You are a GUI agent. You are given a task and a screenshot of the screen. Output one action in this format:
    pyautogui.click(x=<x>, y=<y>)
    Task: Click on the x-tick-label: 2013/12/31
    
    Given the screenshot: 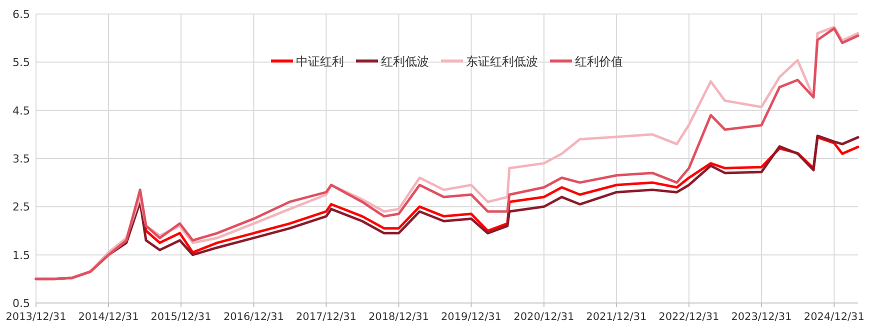 What is the action you would take?
    pyautogui.click(x=36, y=317)
    